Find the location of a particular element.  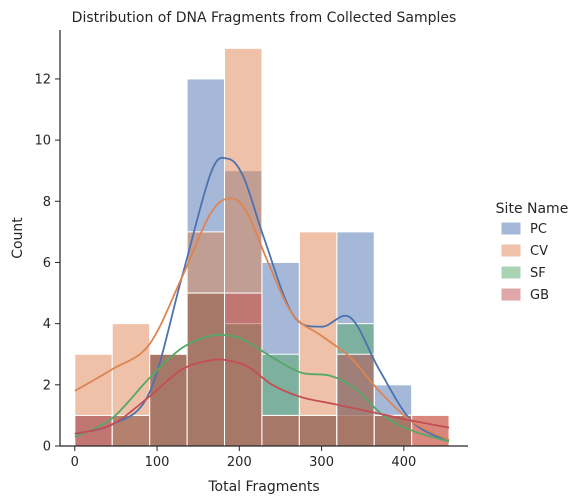

y-tick-label: 12 is located at coordinates (42, 79).